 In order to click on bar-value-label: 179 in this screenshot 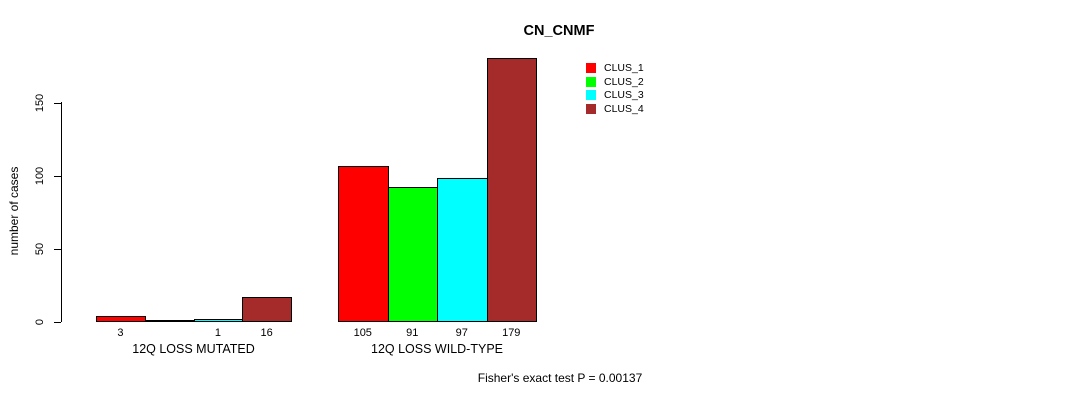, I will do `click(511, 333)`.